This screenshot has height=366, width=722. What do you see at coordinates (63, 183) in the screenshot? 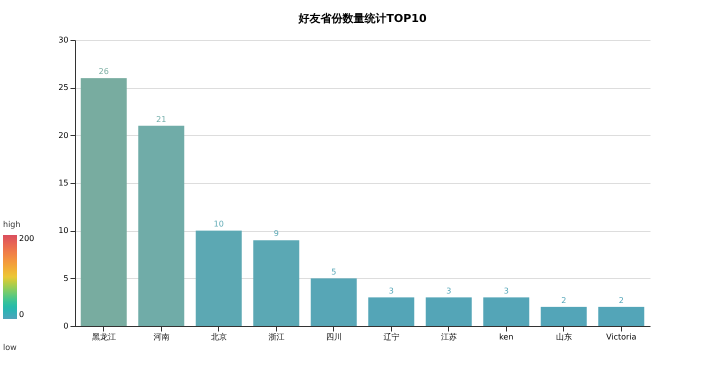
I see `y-tick-label: 15` at bounding box center [63, 183].